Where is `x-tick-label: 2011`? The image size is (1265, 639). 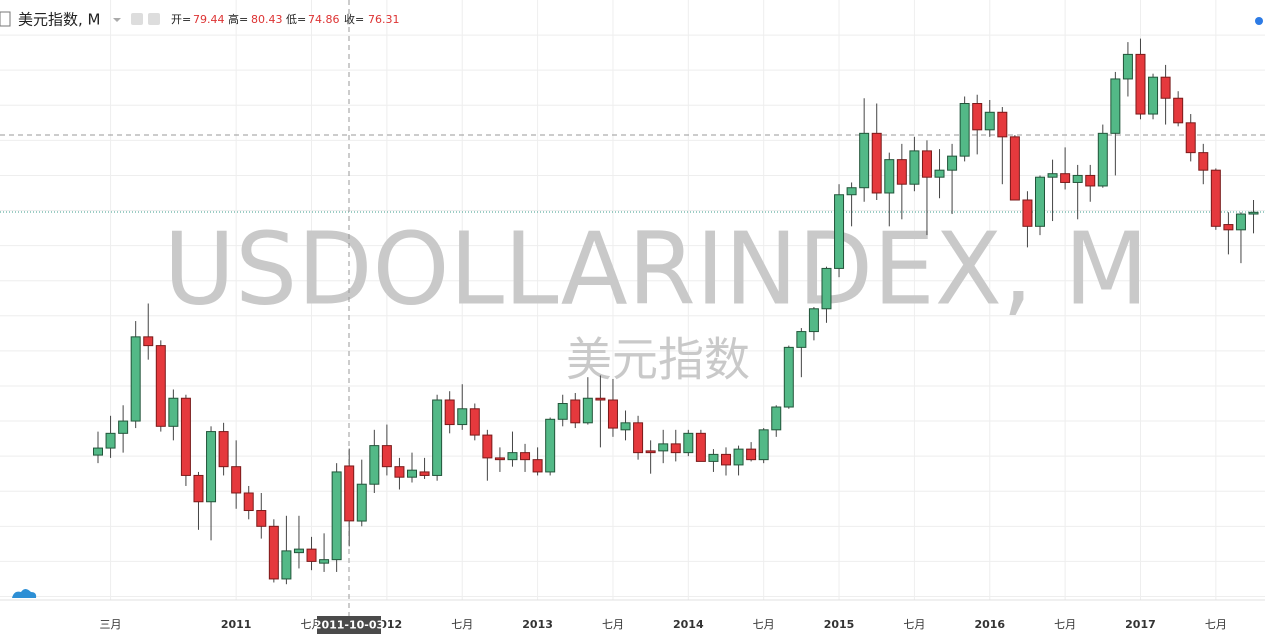
x-tick-label: 2011 is located at coordinates (236, 624).